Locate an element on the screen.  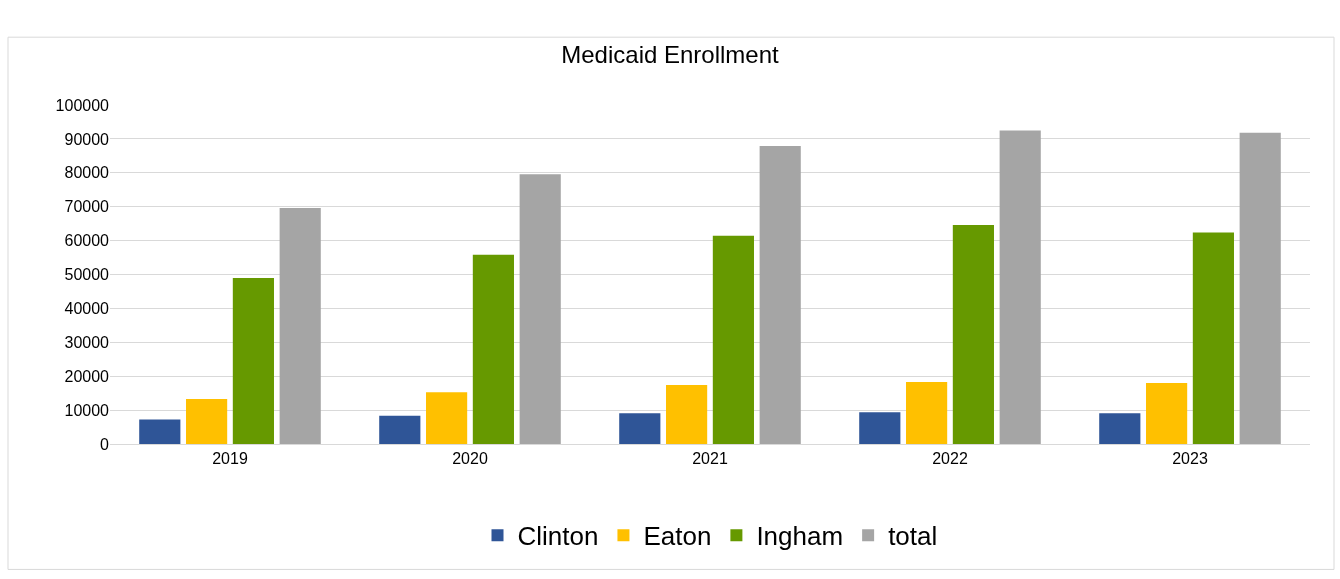
chart-title: Medicaid Enrollment is located at coordinates (670, 55).